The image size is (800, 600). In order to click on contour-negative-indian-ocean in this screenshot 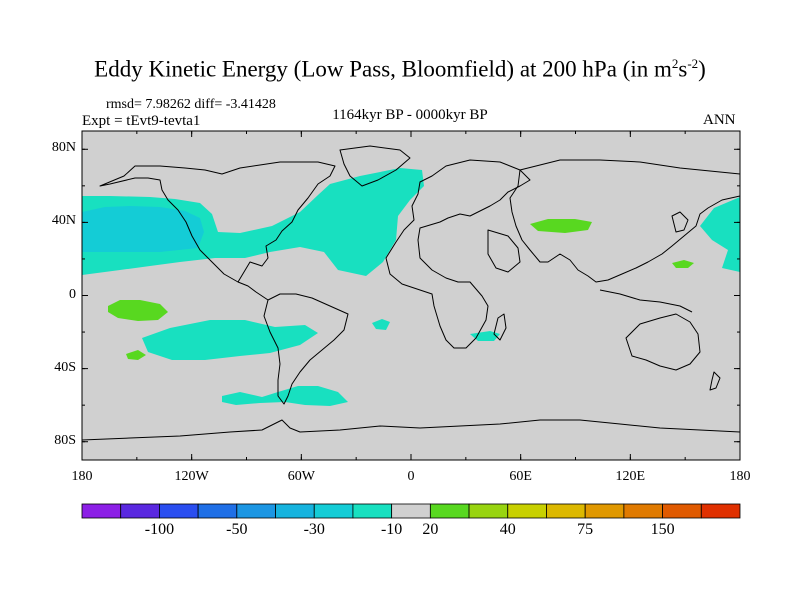, I will do `click(485, 336)`.